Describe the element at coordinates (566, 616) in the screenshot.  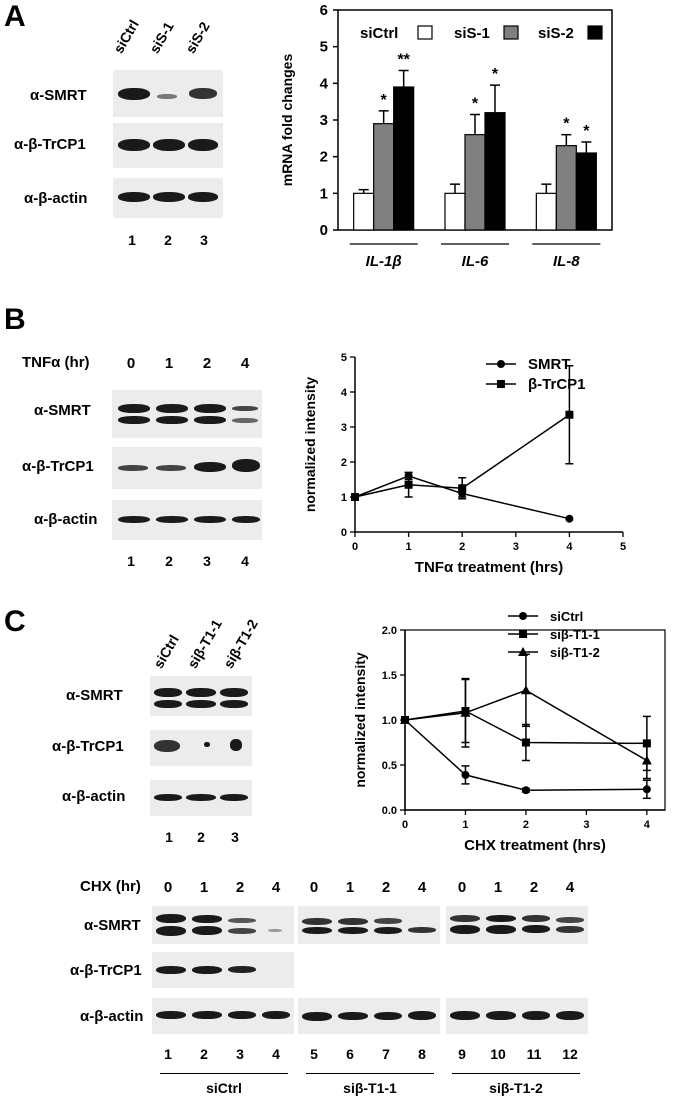
I see `legend-label: siCtrl` at that location.